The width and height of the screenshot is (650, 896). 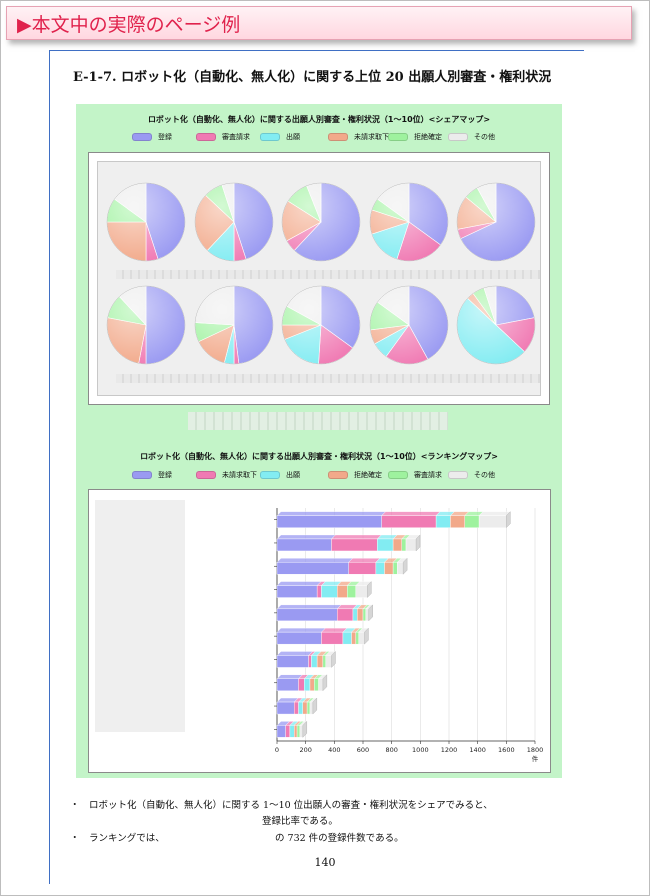 I want to click on page-number: 140, so click(x=325, y=862).